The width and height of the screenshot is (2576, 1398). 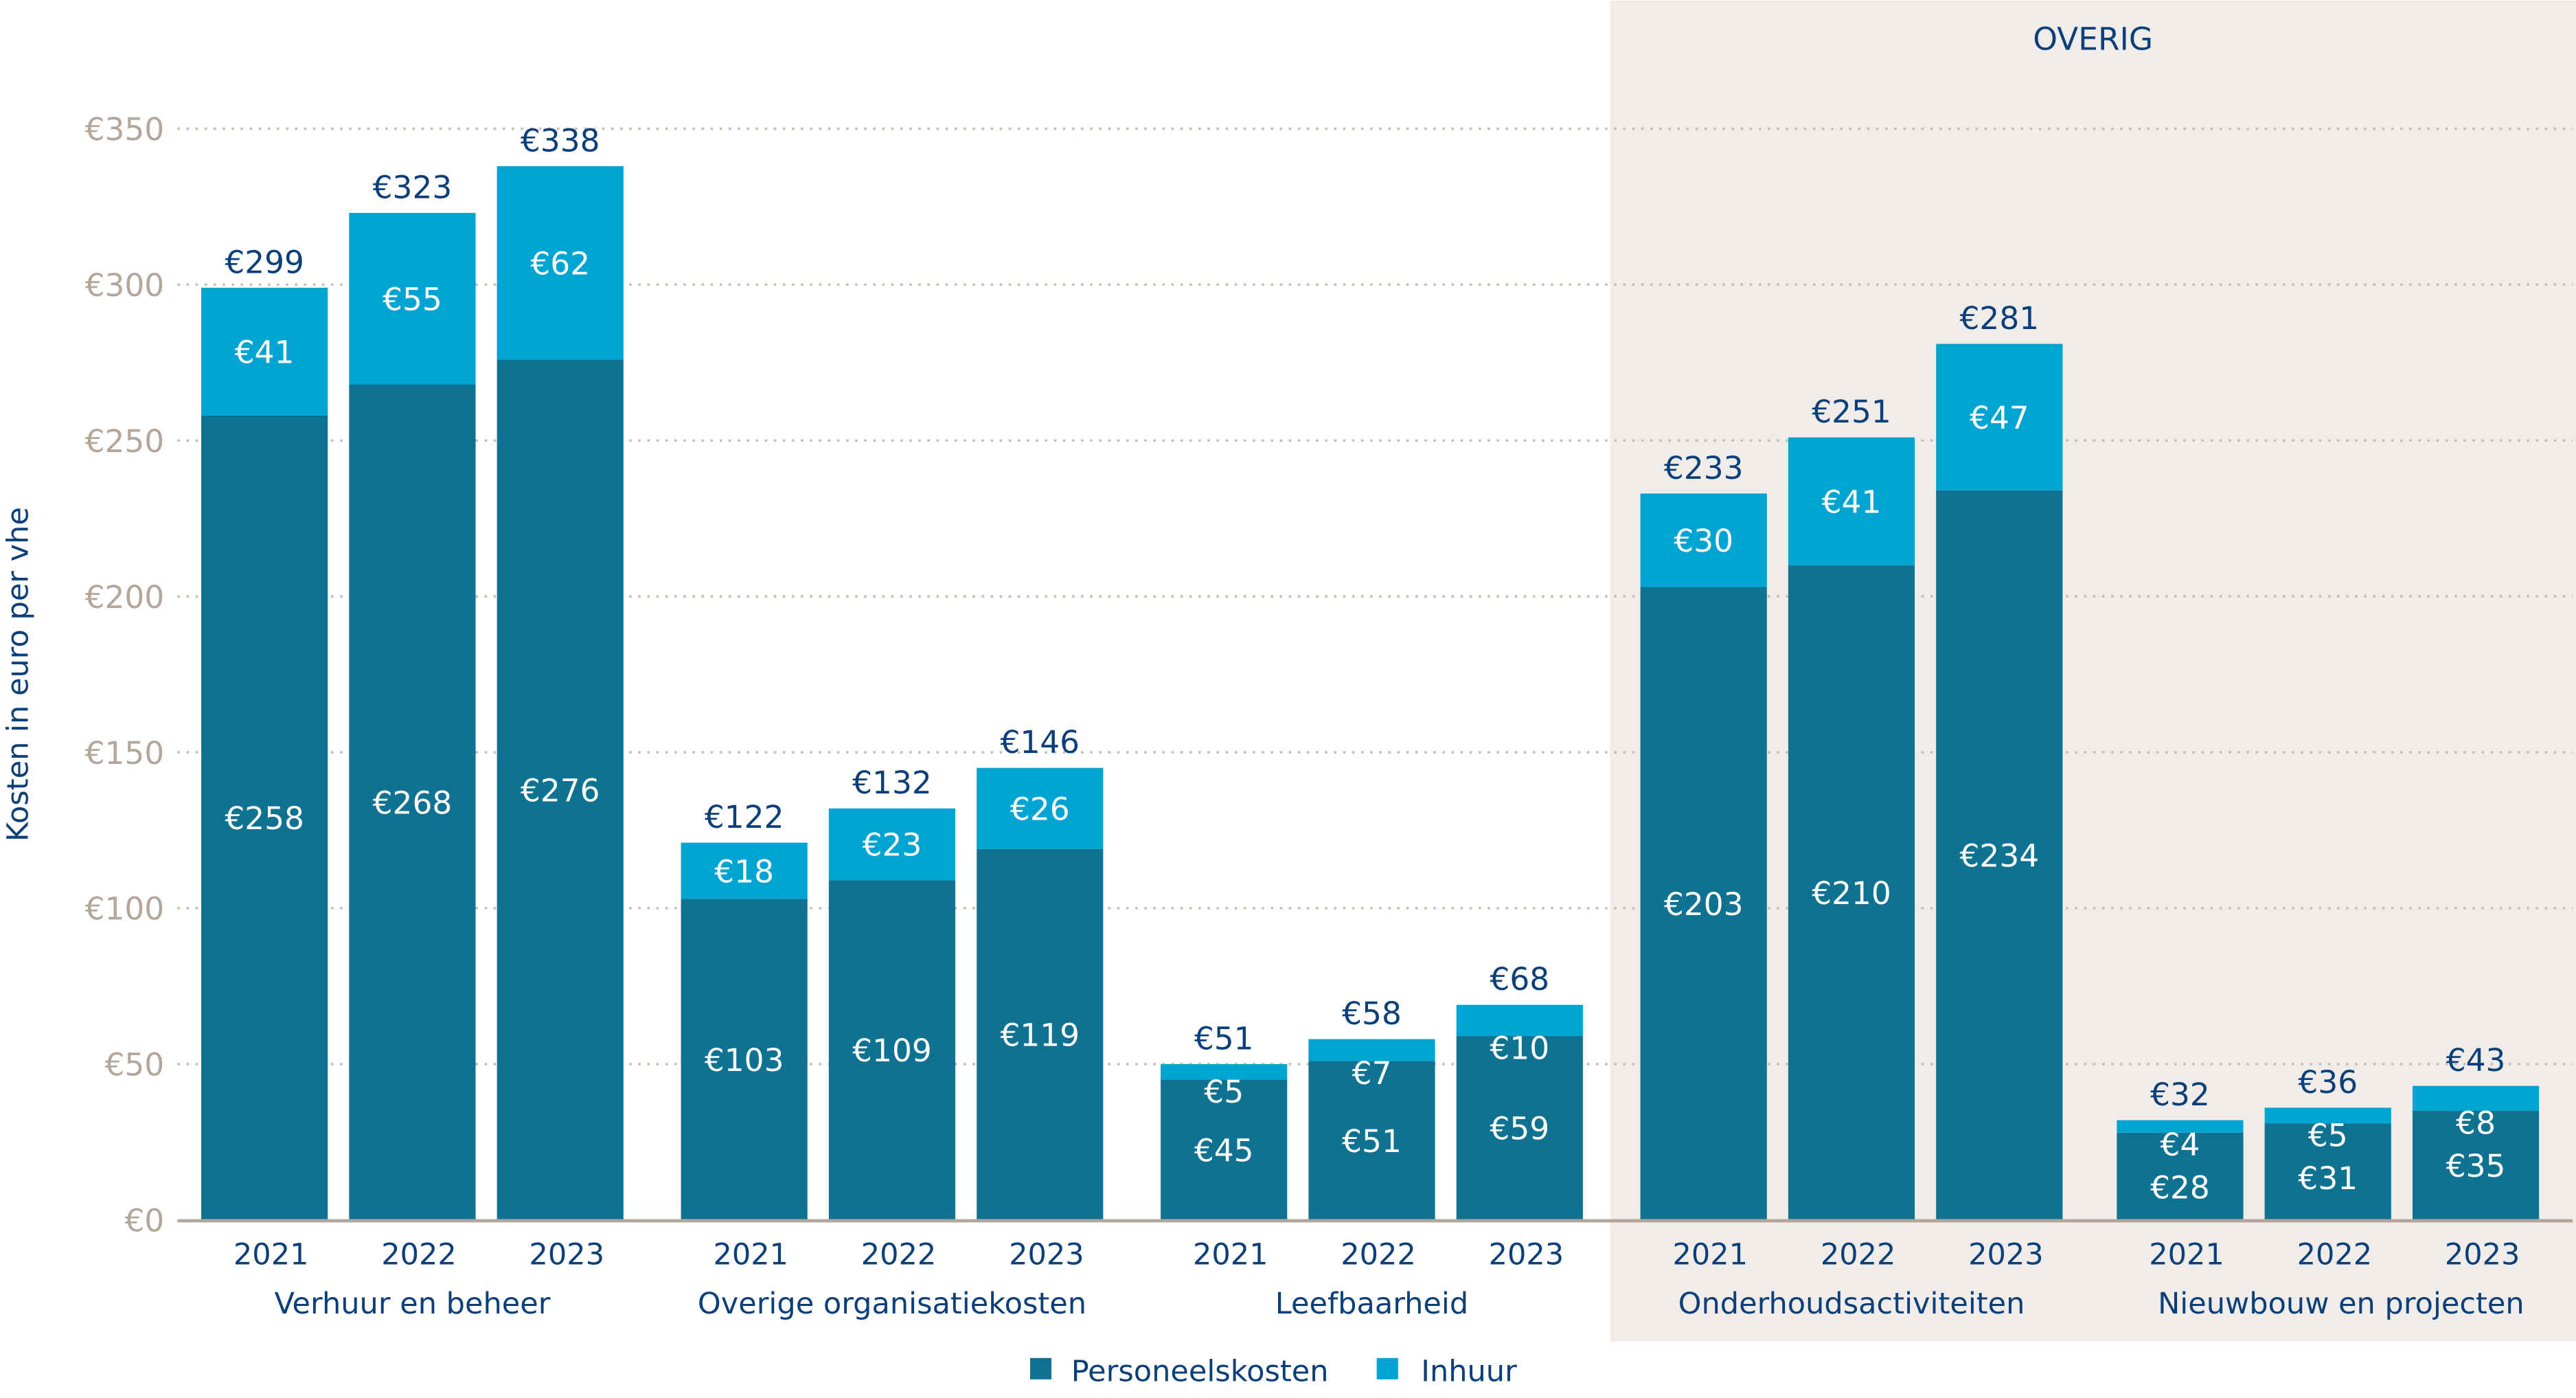 What do you see at coordinates (1704, 468) in the screenshot?
I see `total-label: €233` at bounding box center [1704, 468].